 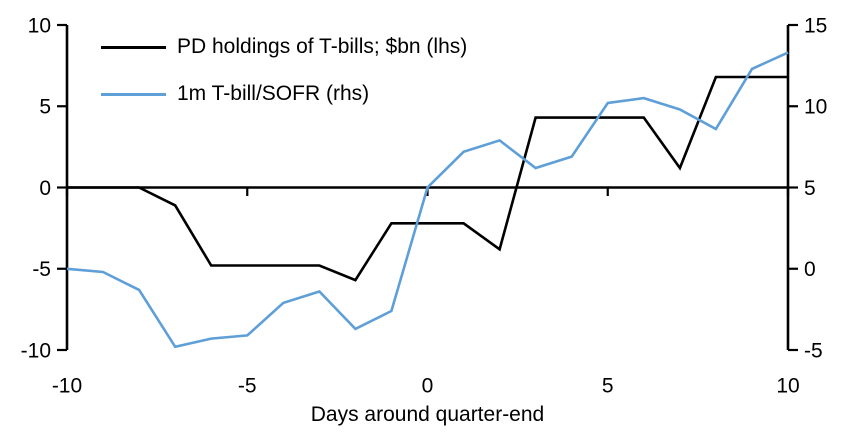 I want to click on left-axis-tick-label: 5, so click(x=45, y=107).